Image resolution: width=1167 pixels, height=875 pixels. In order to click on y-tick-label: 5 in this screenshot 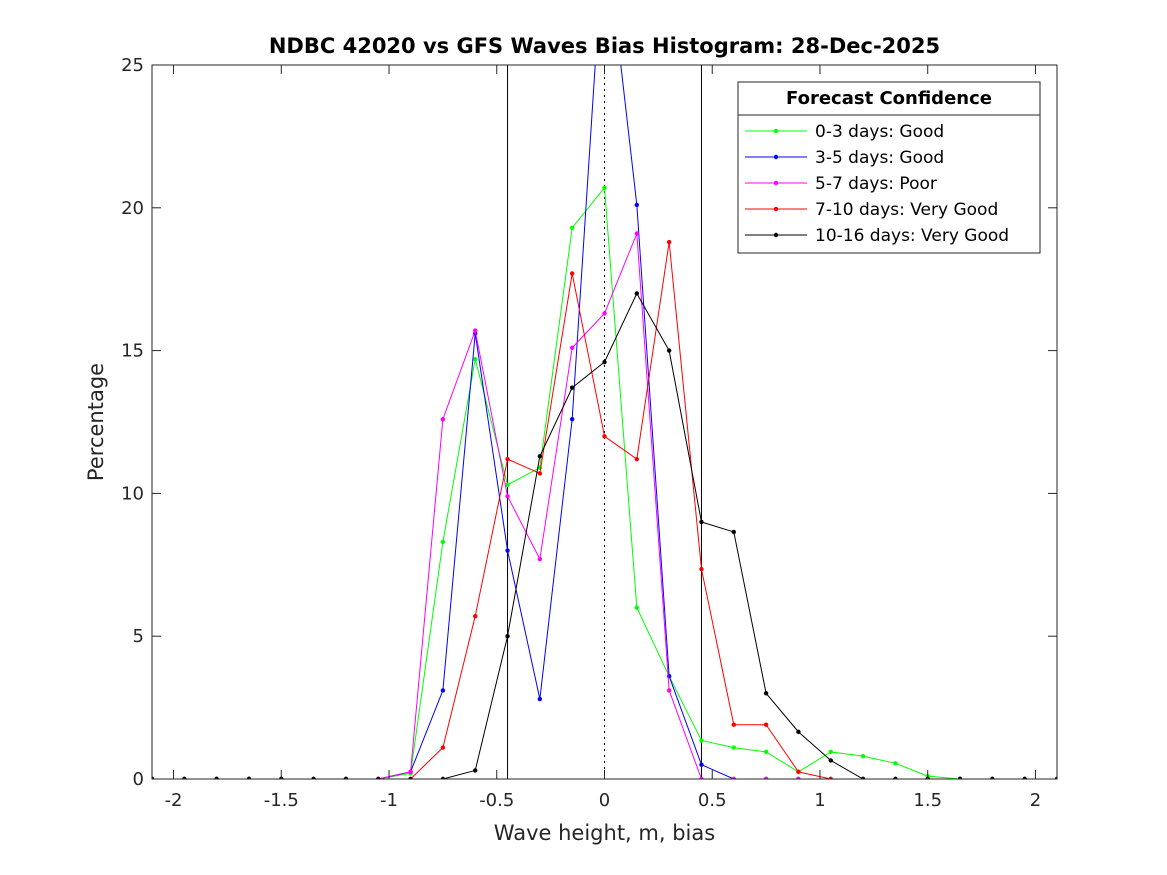, I will do `click(138, 636)`.